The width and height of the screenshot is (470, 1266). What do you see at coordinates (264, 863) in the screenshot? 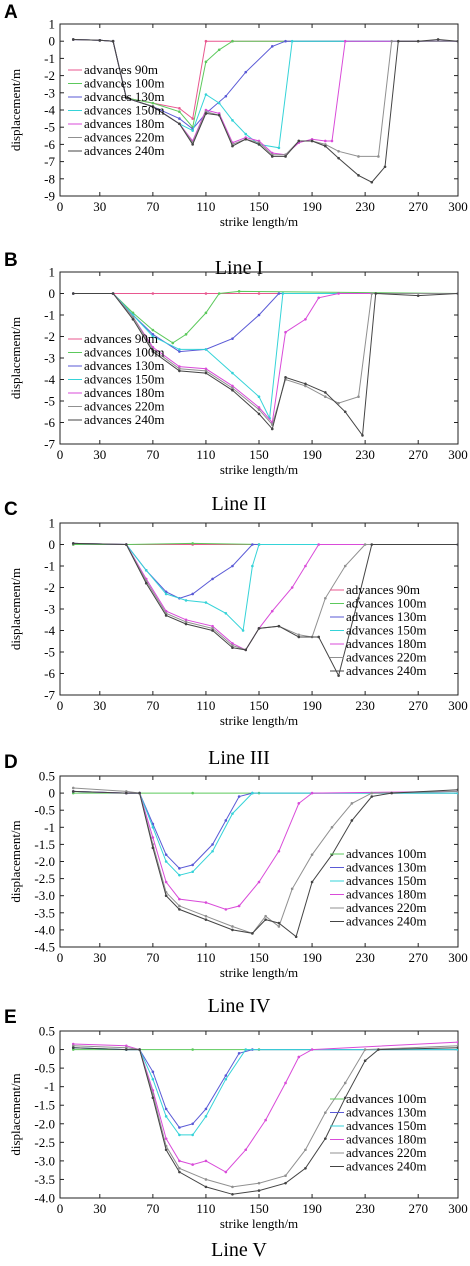
I see `series-advances-240m` at bounding box center [264, 863].